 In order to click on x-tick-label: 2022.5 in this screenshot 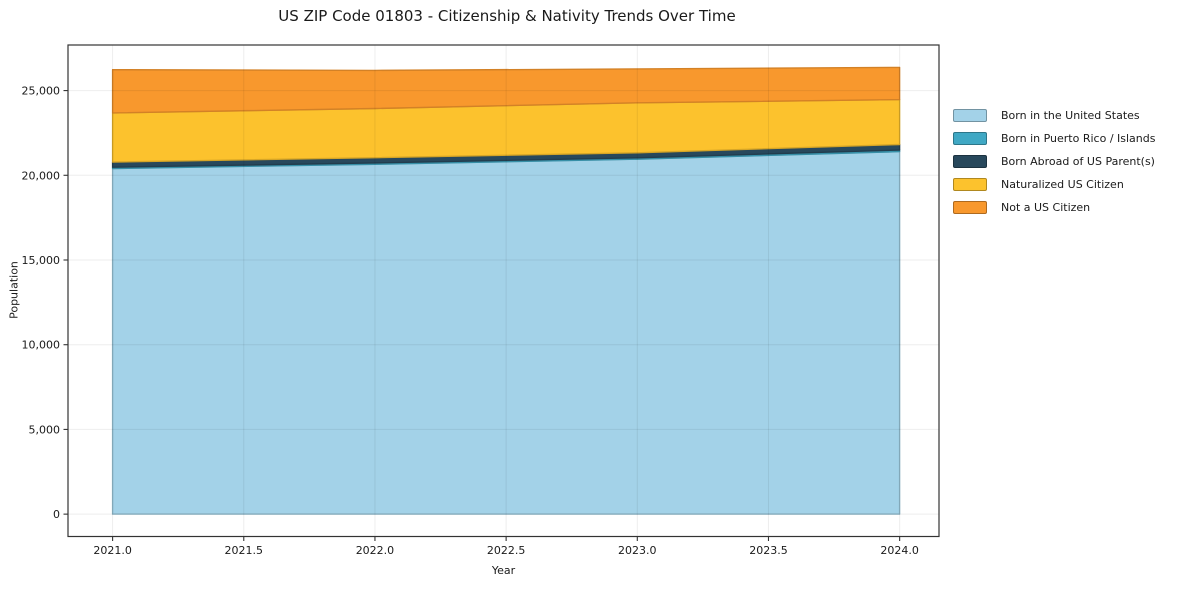, I will do `click(506, 550)`.